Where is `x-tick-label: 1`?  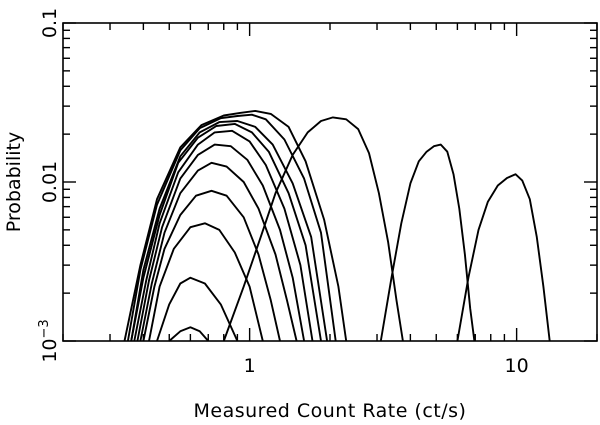
x-tick-label: 1 is located at coordinates (250, 366).